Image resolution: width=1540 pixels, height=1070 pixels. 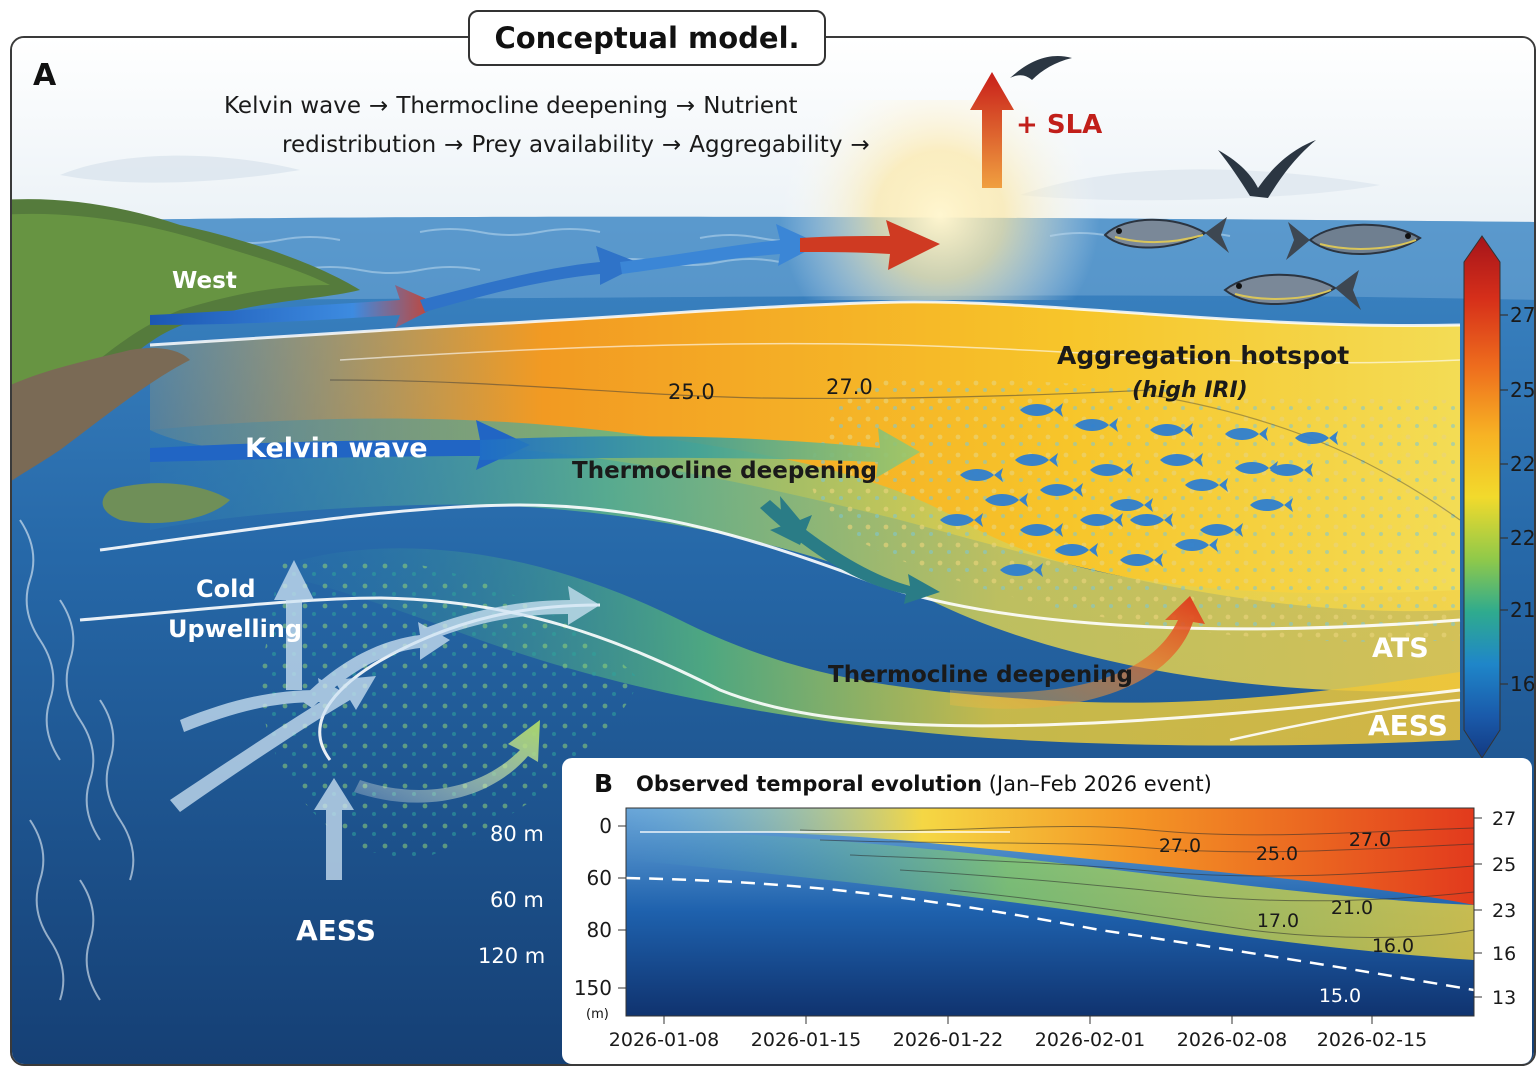 I want to click on x-tick-label: 2026-01-15, so click(x=806, y=1040).